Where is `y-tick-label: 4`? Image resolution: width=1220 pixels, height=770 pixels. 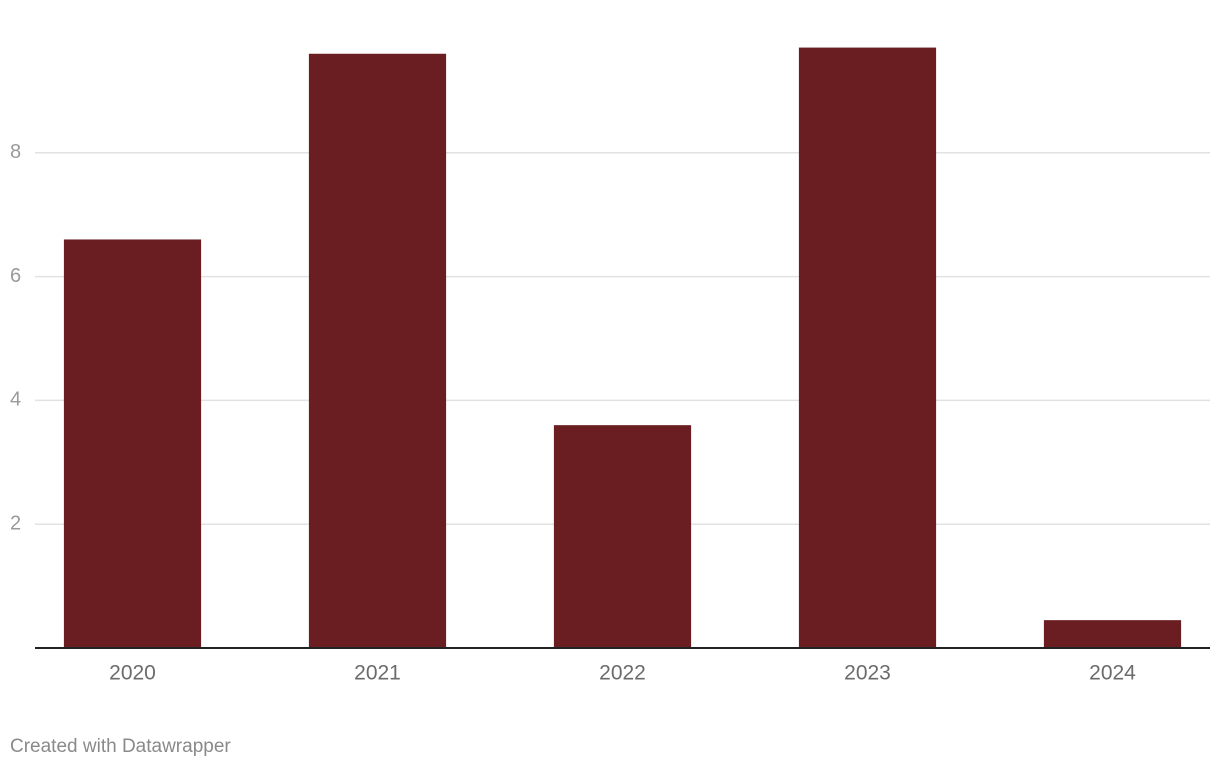
y-tick-label: 4 is located at coordinates (15, 400).